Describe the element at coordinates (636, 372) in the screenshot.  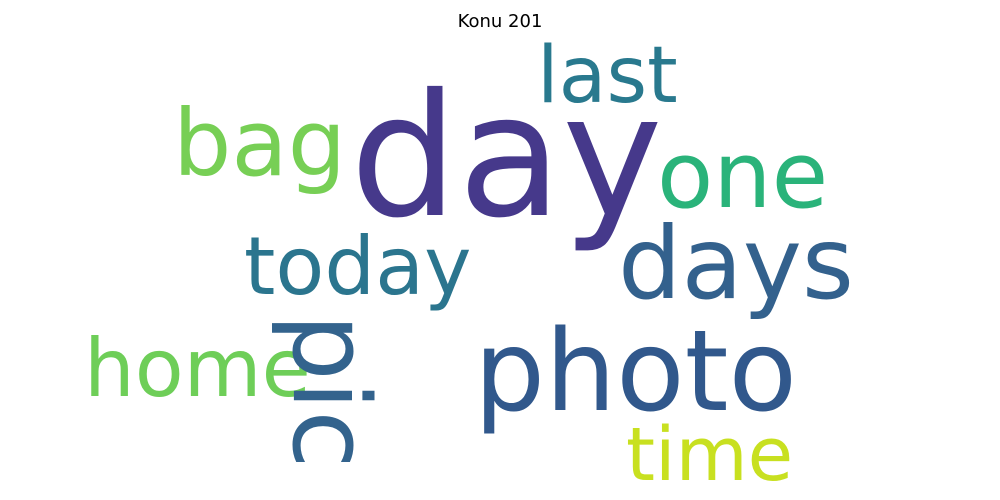
I see `word-photo: photo` at that location.